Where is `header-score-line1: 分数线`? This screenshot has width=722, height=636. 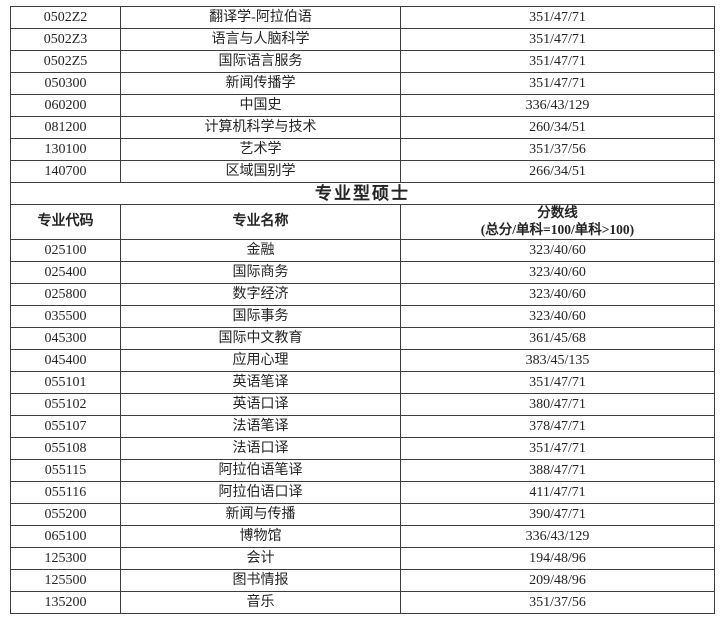
header-score-line1: 分数线 is located at coordinates (557, 213).